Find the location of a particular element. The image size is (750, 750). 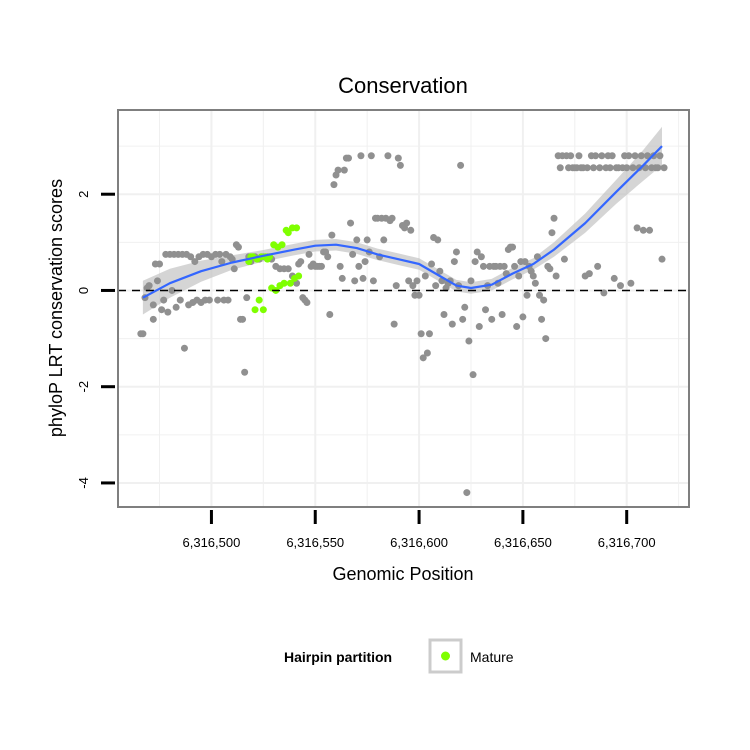

legend-key-mature is located at coordinates (445, 656).